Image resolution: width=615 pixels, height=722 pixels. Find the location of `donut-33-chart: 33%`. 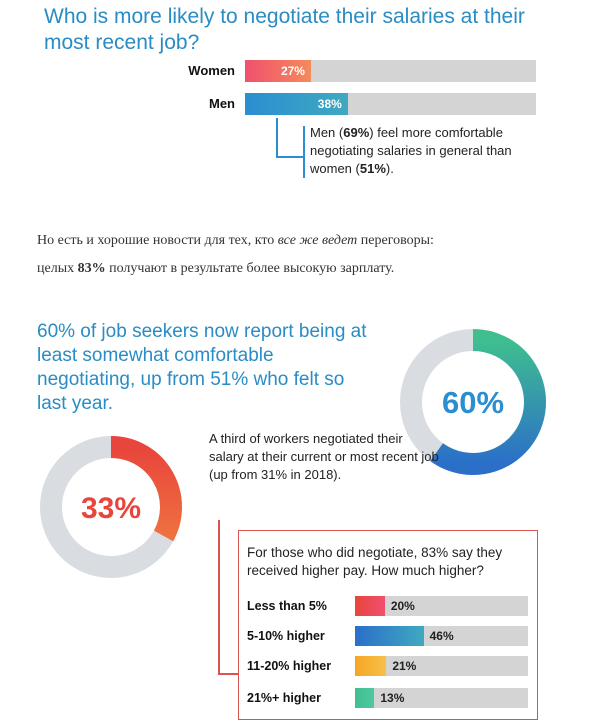

donut-33-chart: 33% is located at coordinates (111, 507).